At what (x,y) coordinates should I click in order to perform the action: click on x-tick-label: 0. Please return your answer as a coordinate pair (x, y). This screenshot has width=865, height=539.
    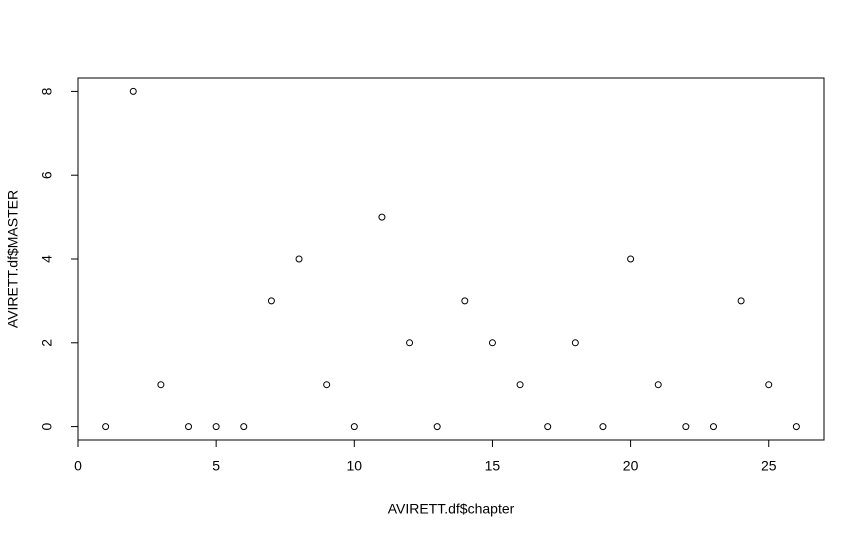
    Looking at the image, I should click on (78, 466).